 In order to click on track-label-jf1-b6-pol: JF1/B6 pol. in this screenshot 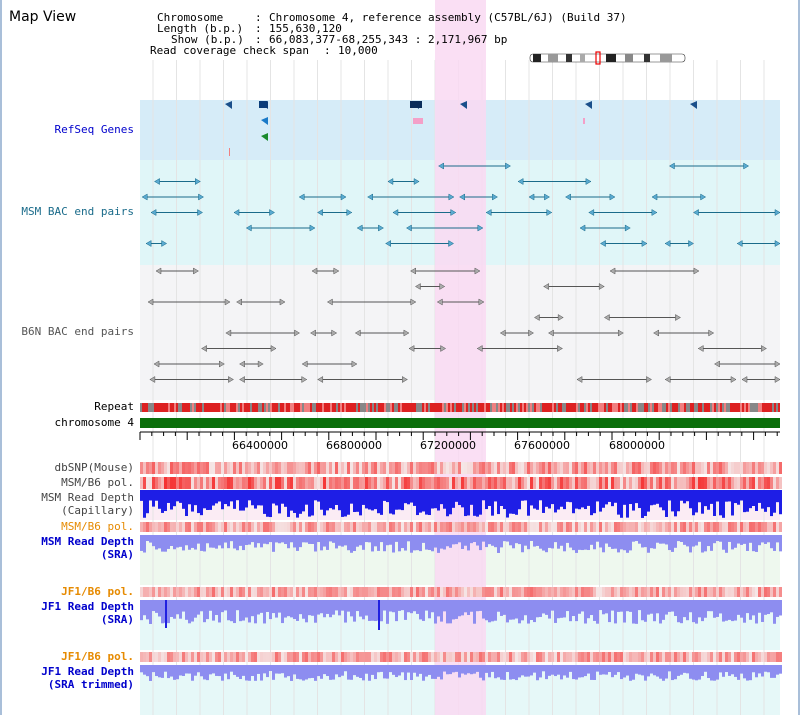, I will do `click(97, 591)`.